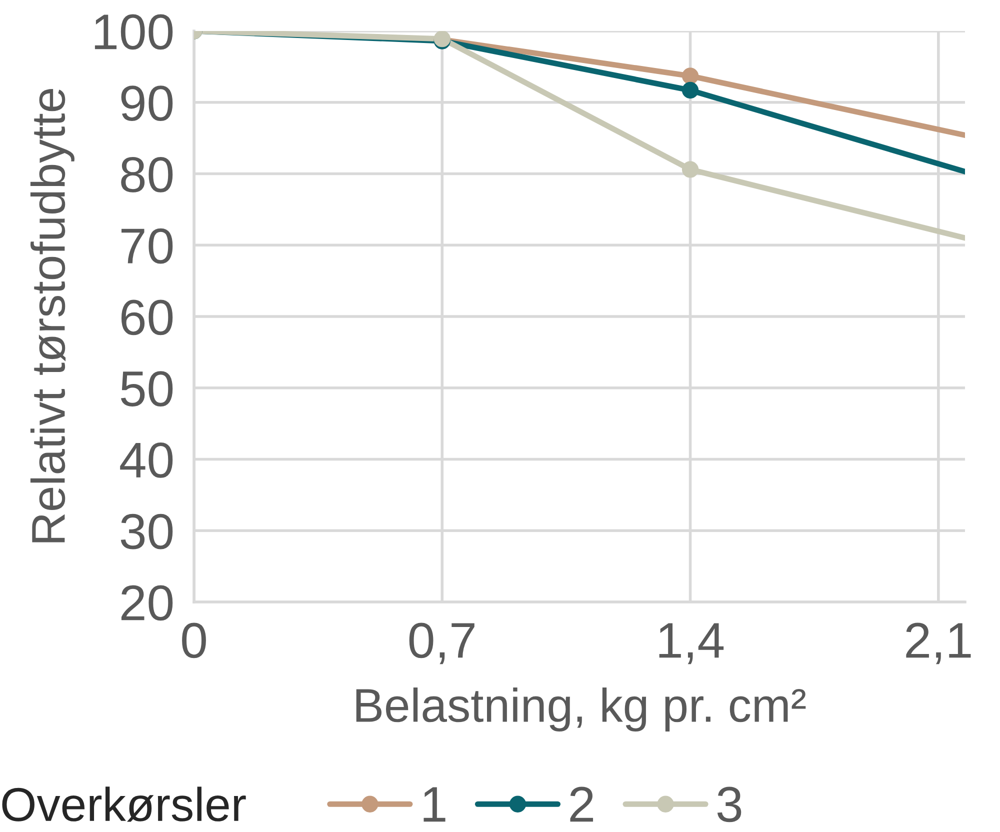 The width and height of the screenshot is (1000, 832). What do you see at coordinates (582, 804) in the screenshot?
I see `legend-label: 2` at bounding box center [582, 804].